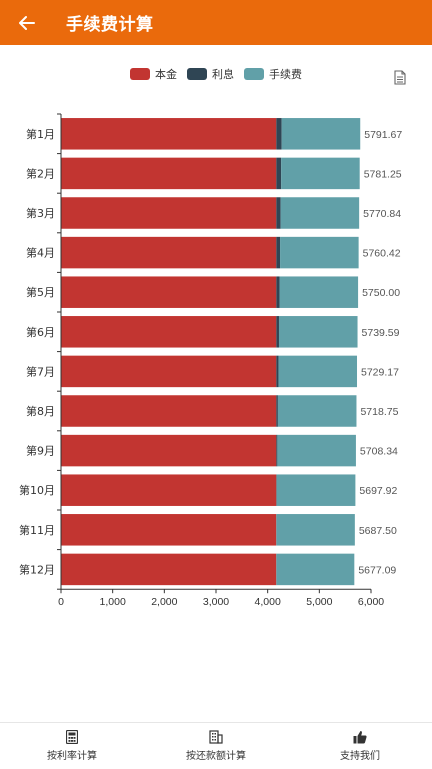 The height and width of the screenshot is (769, 432). Describe the element at coordinates (197, 74) in the screenshot. I see `legend-swatch-interest` at that location.